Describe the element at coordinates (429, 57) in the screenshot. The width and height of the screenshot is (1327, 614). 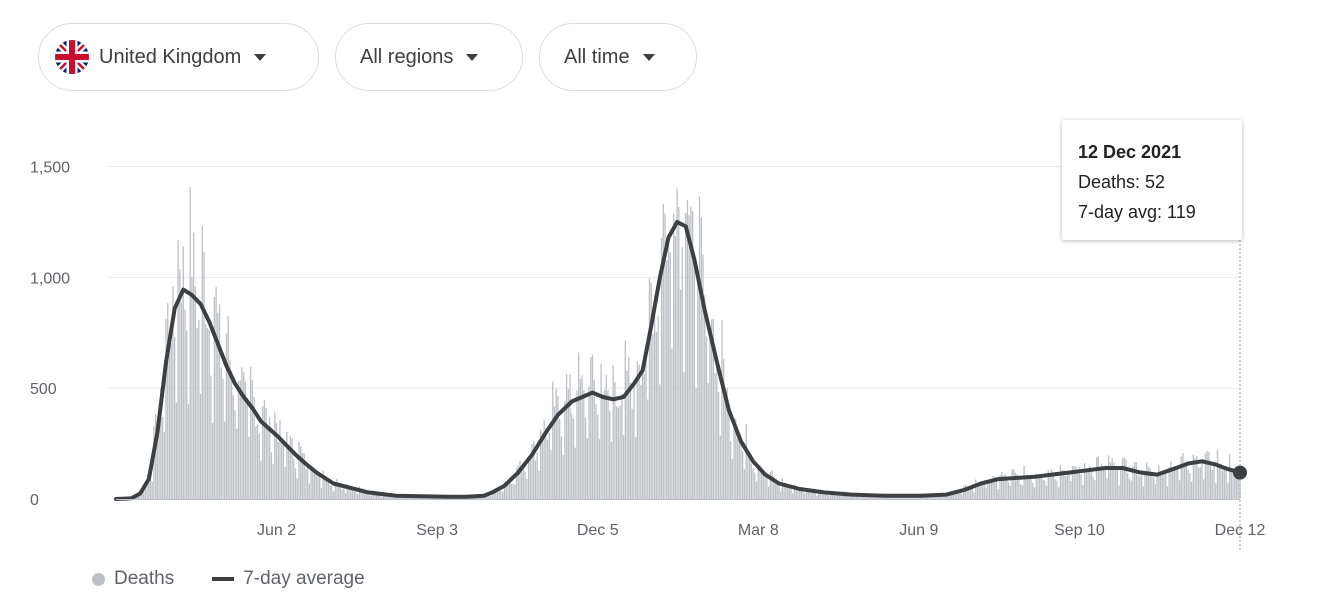
I see `region-selector: All regions` at that location.